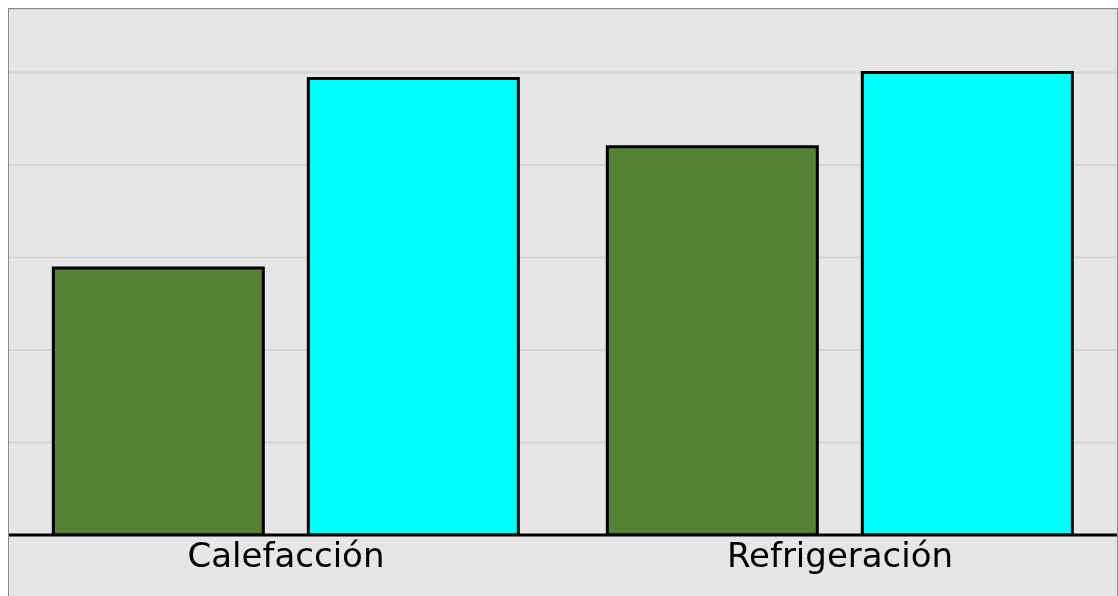  What do you see at coordinates (286, 555) in the screenshot?
I see `x-tick-label: Calefacción` at bounding box center [286, 555].